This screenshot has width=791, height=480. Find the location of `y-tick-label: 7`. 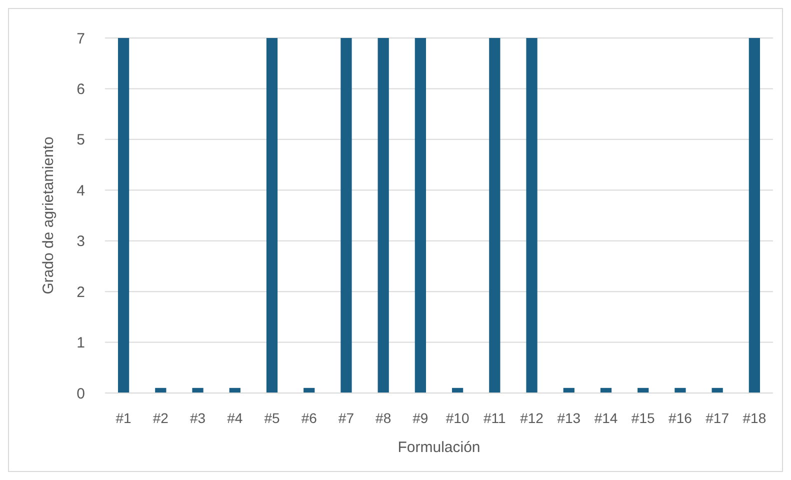

y-tick-label: 7 is located at coordinates (80, 39).